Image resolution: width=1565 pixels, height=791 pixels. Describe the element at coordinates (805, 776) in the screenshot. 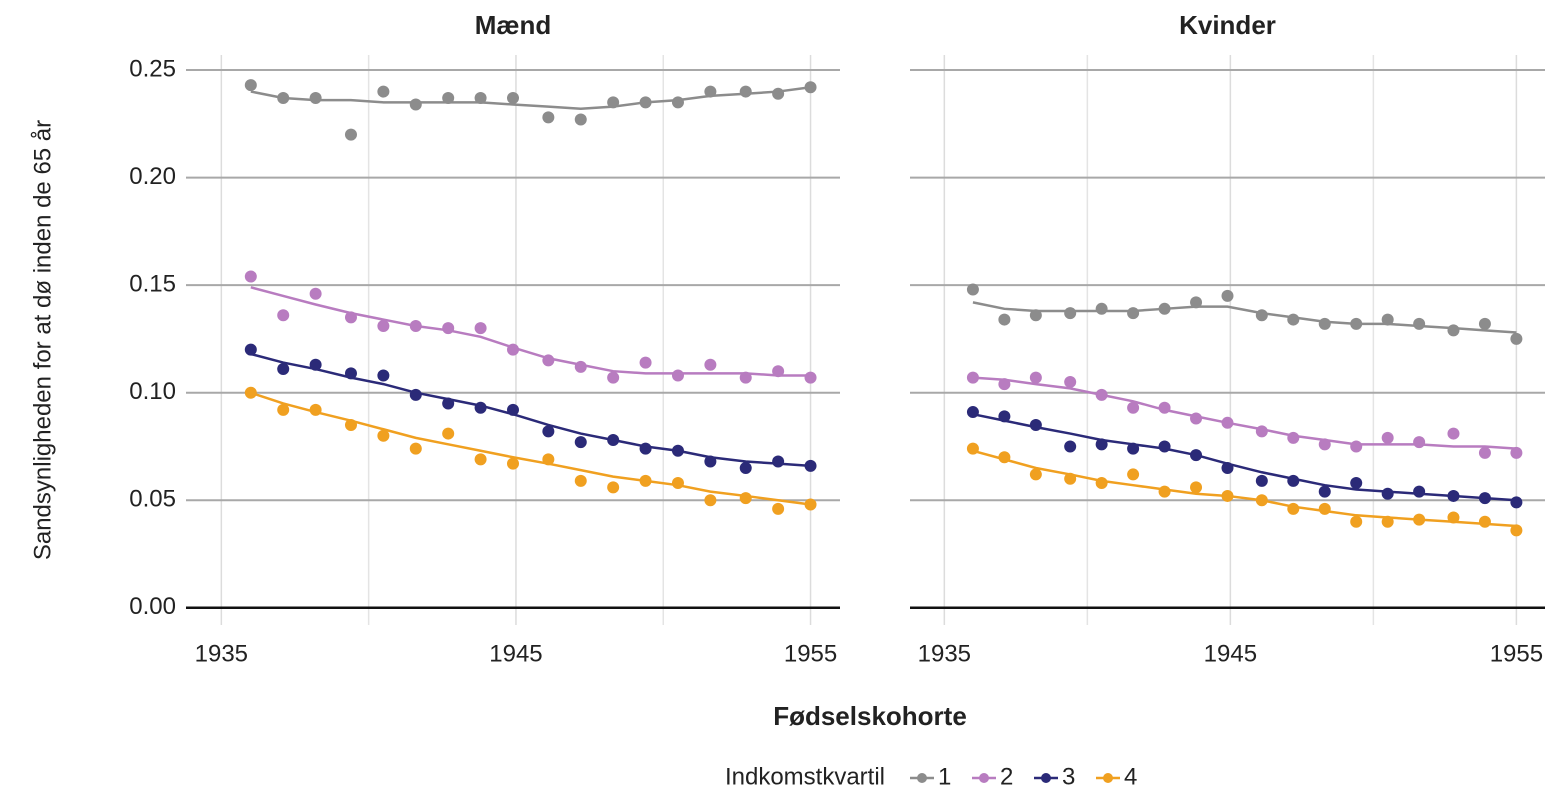

I see `legend-title: Indkomstkvartil` at that location.